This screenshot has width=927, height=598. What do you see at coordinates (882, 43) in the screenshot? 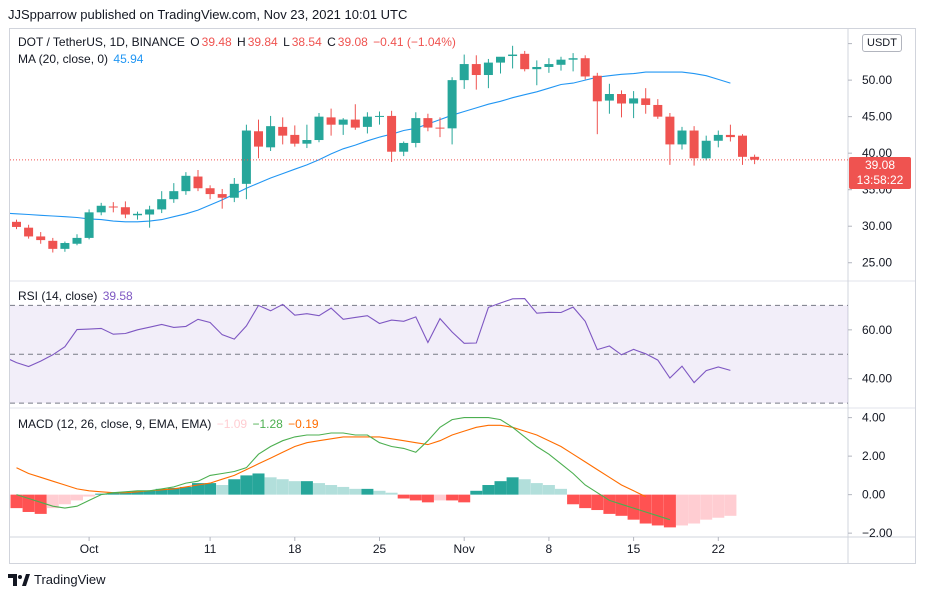
I see `currency-button: USDT` at bounding box center [882, 43].